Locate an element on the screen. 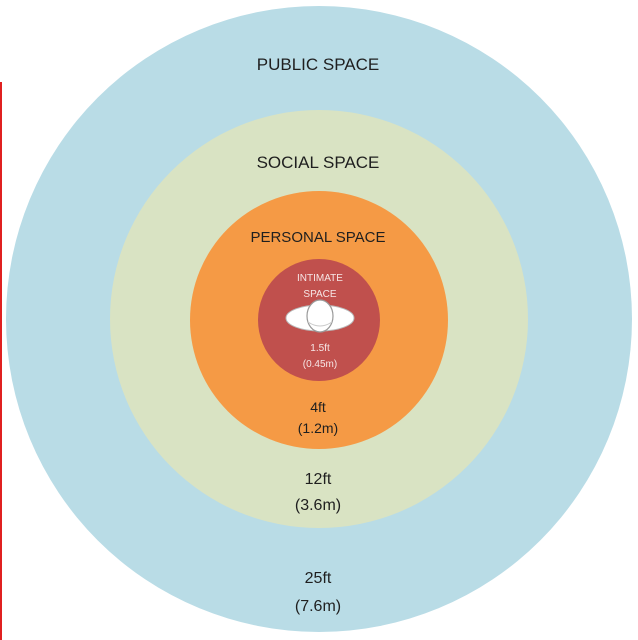  personal-distance-m: (1.2m) is located at coordinates (318, 428).